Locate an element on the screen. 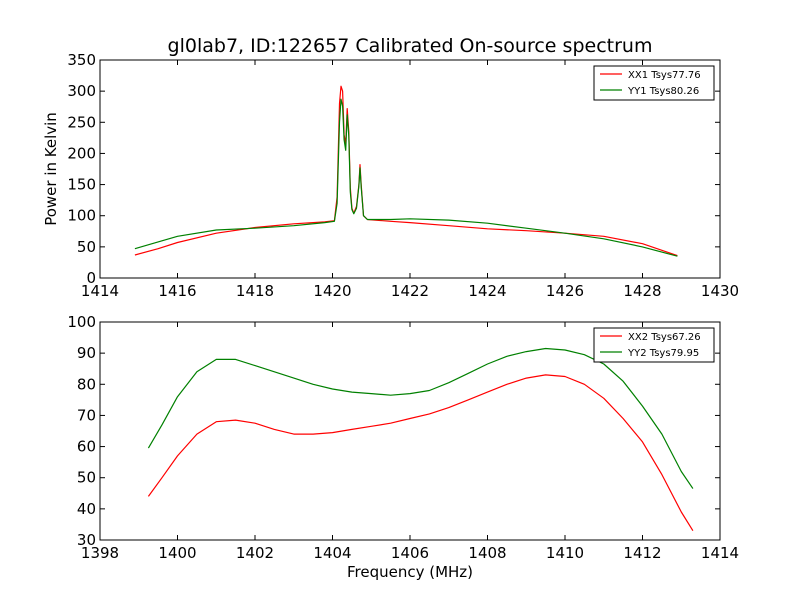 This screenshot has width=800, height=600. y-tick-label: 200 is located at coordinates (81, 153).